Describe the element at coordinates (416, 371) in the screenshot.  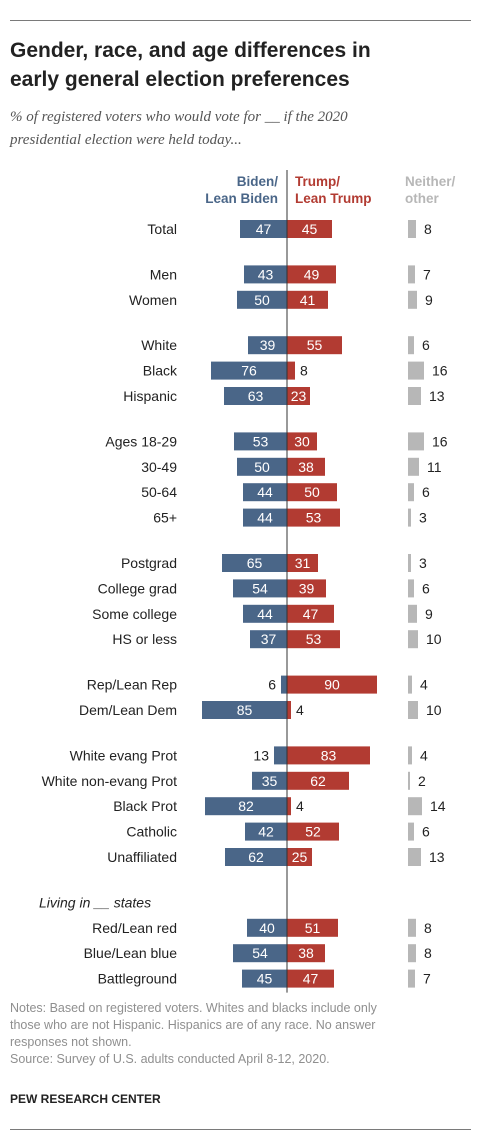
I see `other-bar-black` at that location.